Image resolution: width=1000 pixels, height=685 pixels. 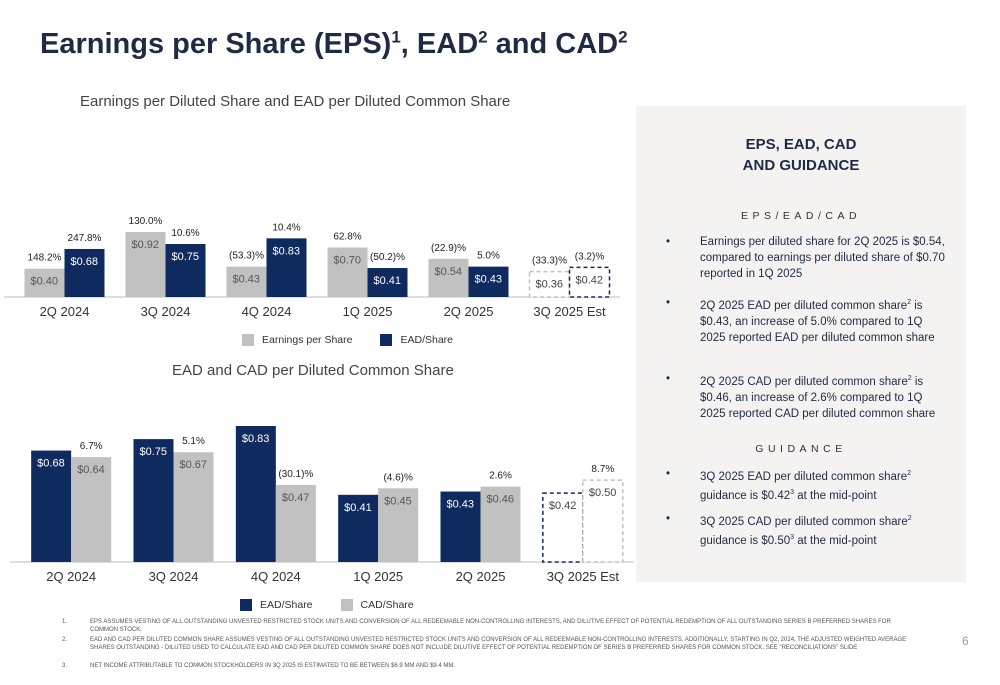 I want to click on legend-item-ead: EAD/Share, so click(x=416, y=340).